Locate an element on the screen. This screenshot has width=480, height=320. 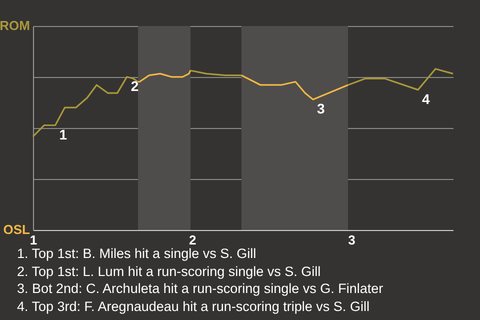
text: 4. Top 3rd: F. Aregnaudeau hit a run-scoring triple vs S. Gill is located at coordinates (193, 306).